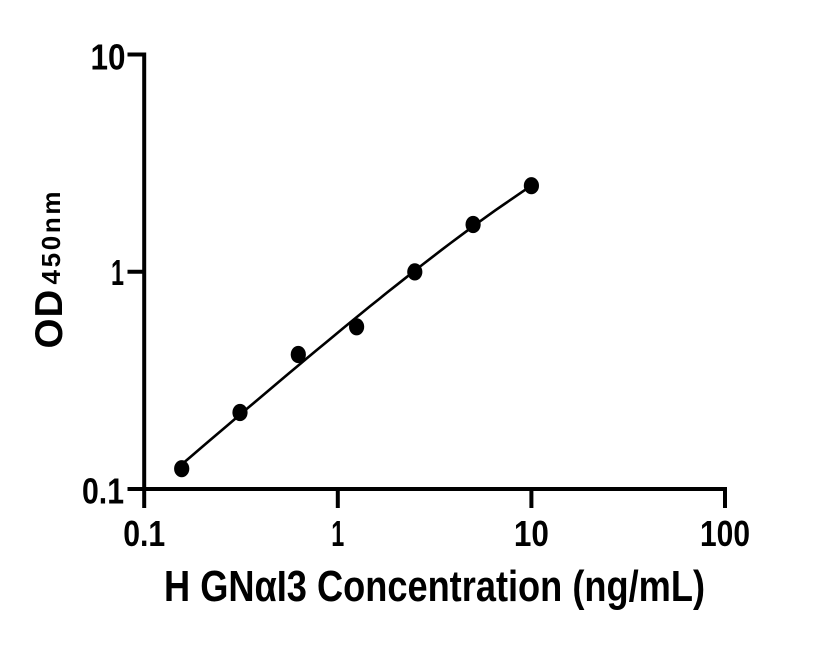  What do you see at coordinates (51, 238) in the screenshot?
I see `svg-text: 450nm` at bounding box center [51, 238].